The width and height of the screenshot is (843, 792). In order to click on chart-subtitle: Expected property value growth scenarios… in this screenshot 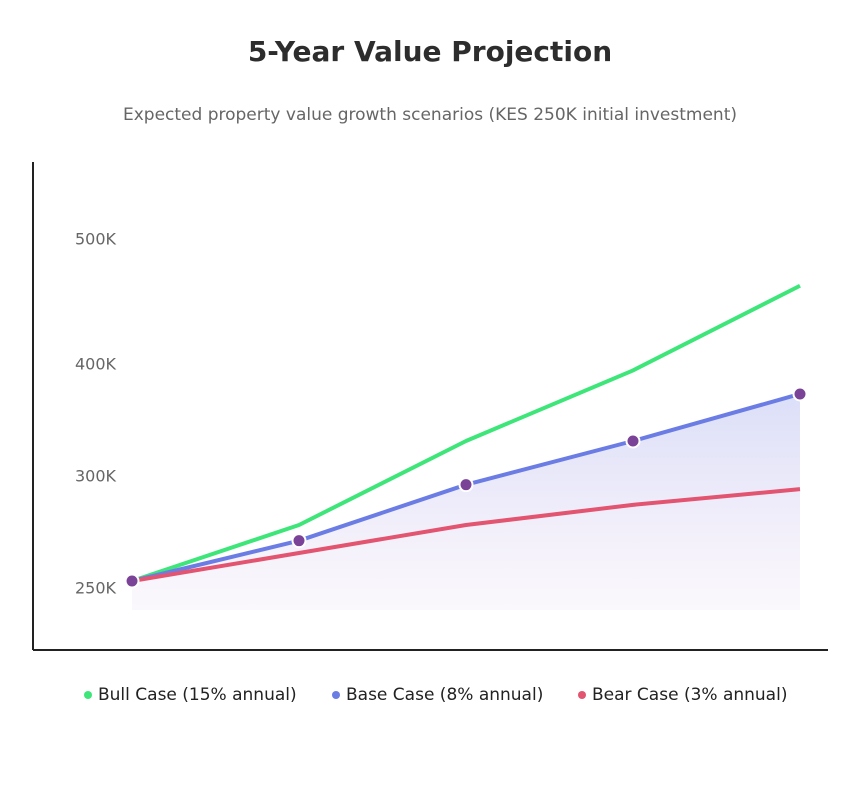, I will do `click(430, 115)`.